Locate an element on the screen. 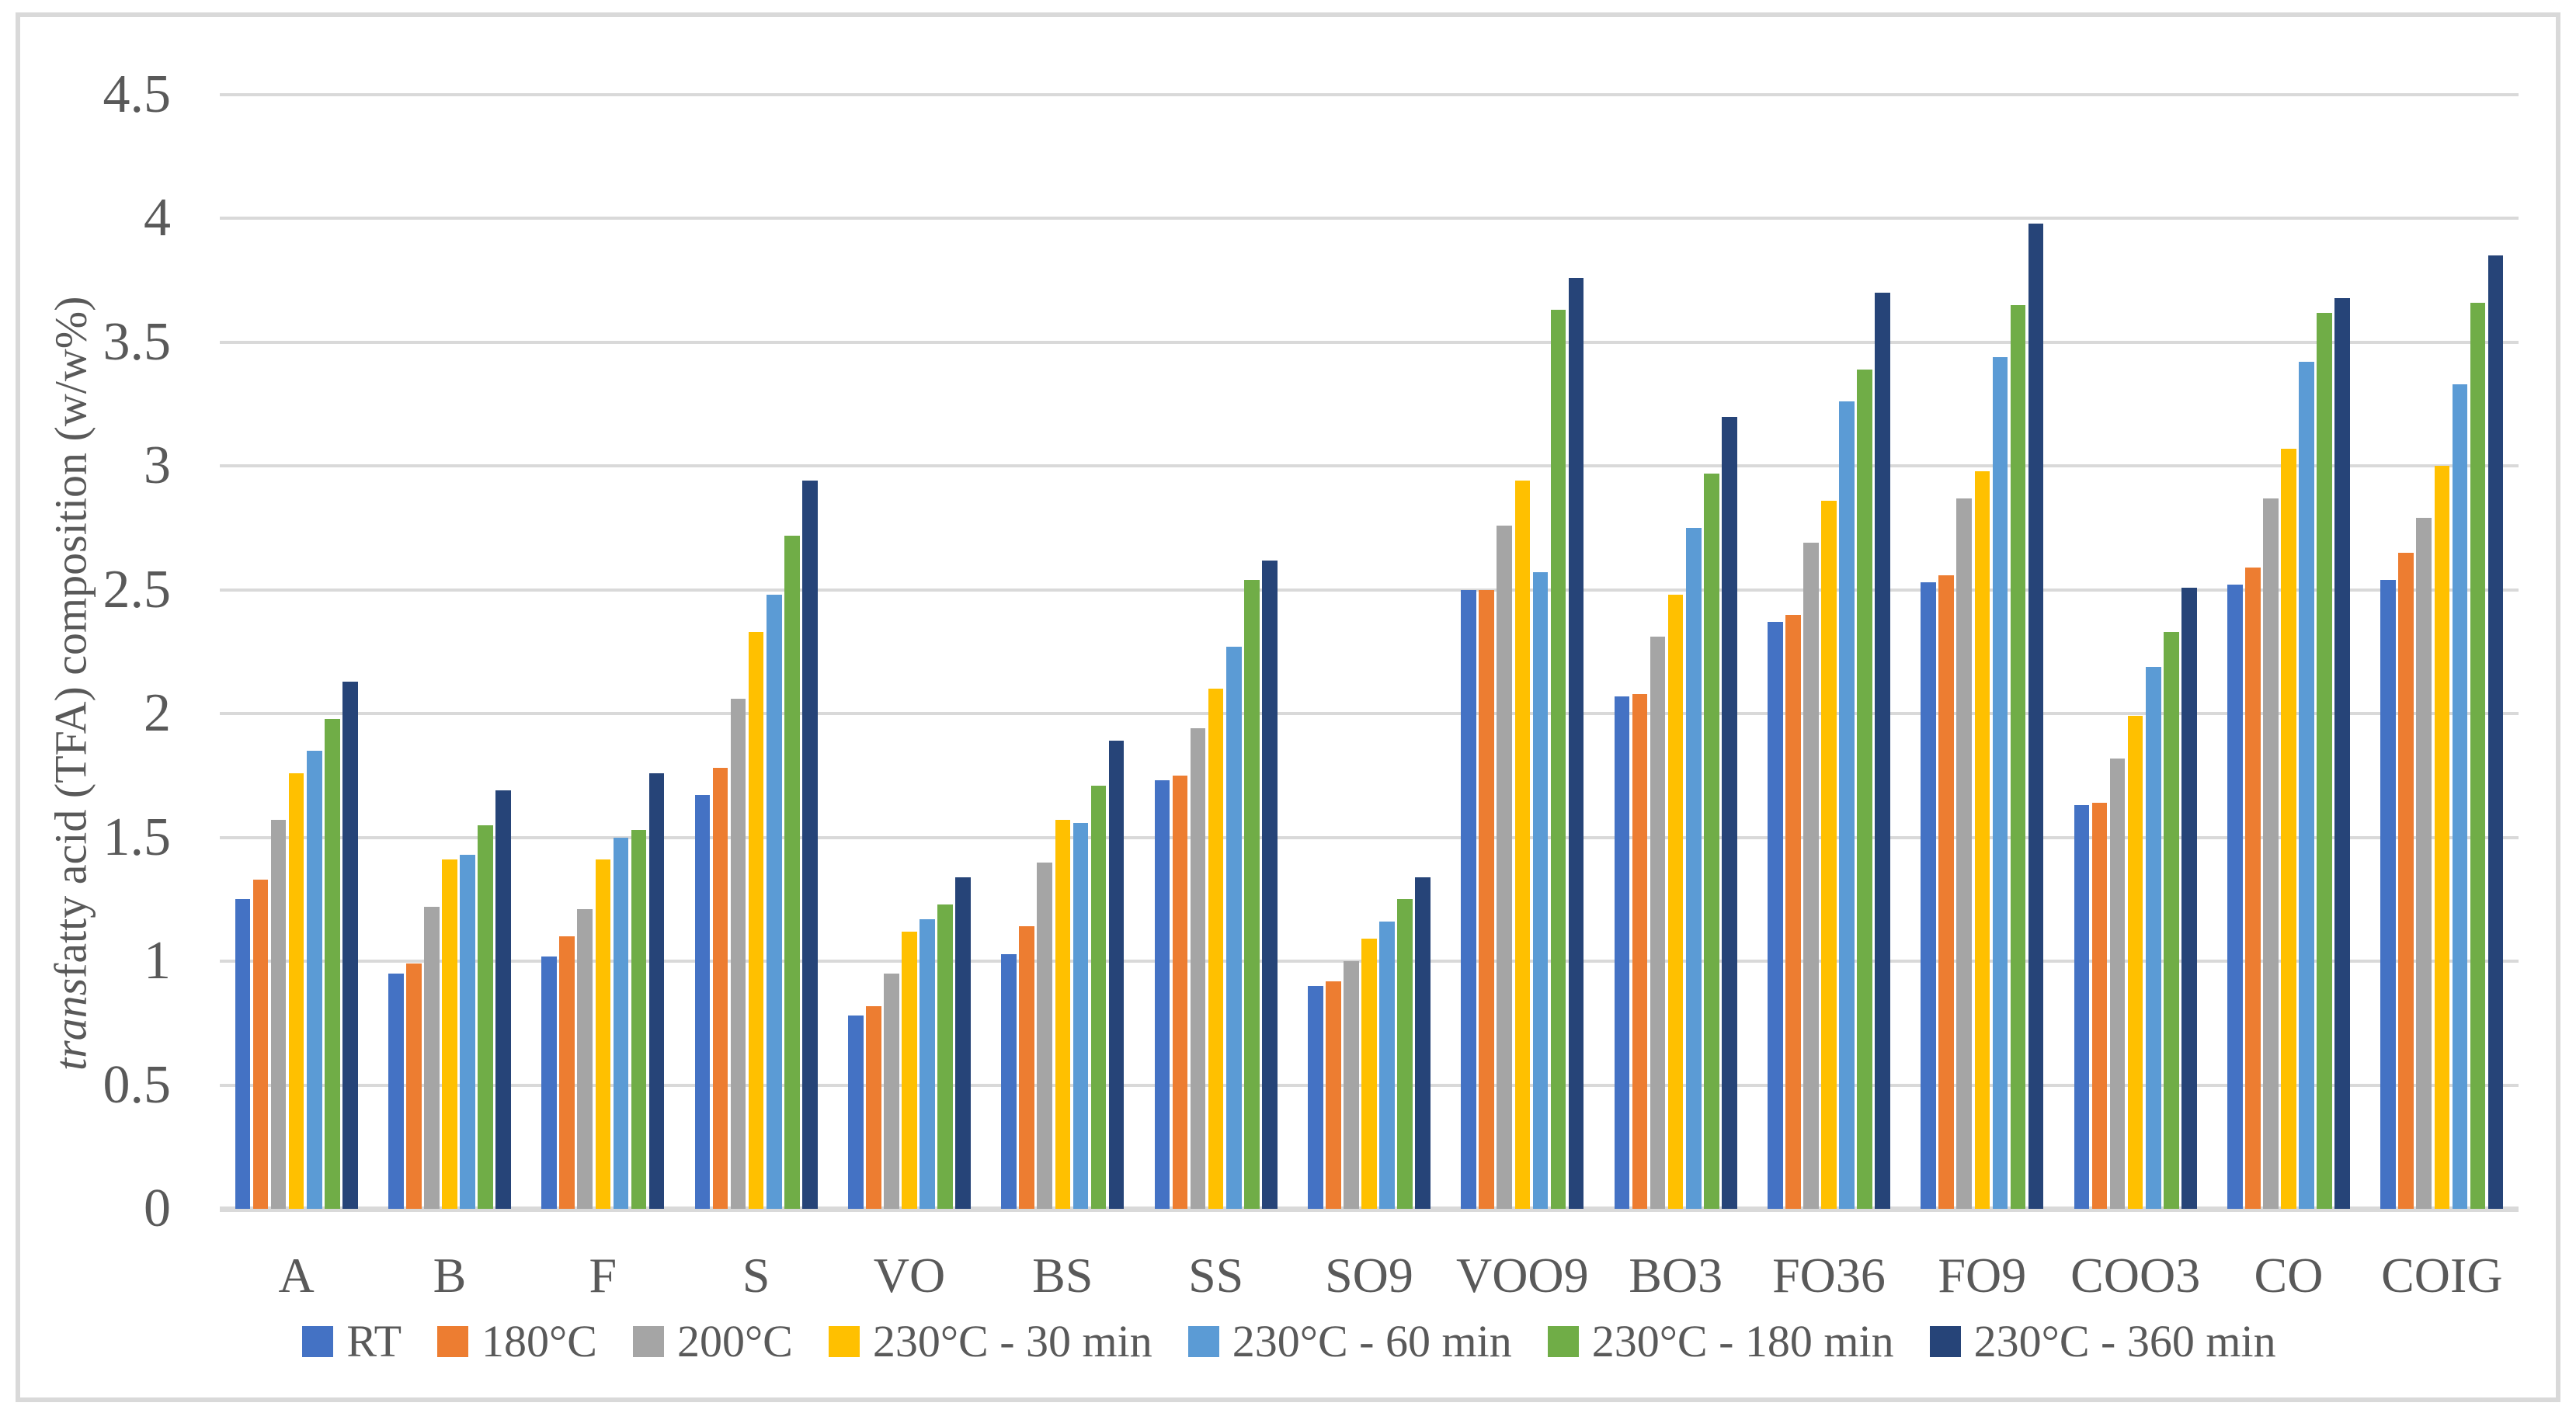  y-tick-label: 2 is located at coordinates (157, 713).